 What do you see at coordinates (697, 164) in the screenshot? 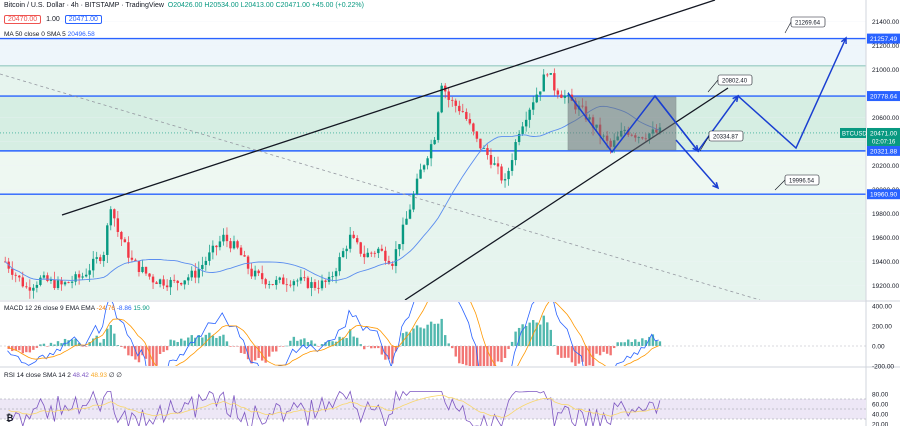
I see `projection-path-down` at bounding box center [697, 164].